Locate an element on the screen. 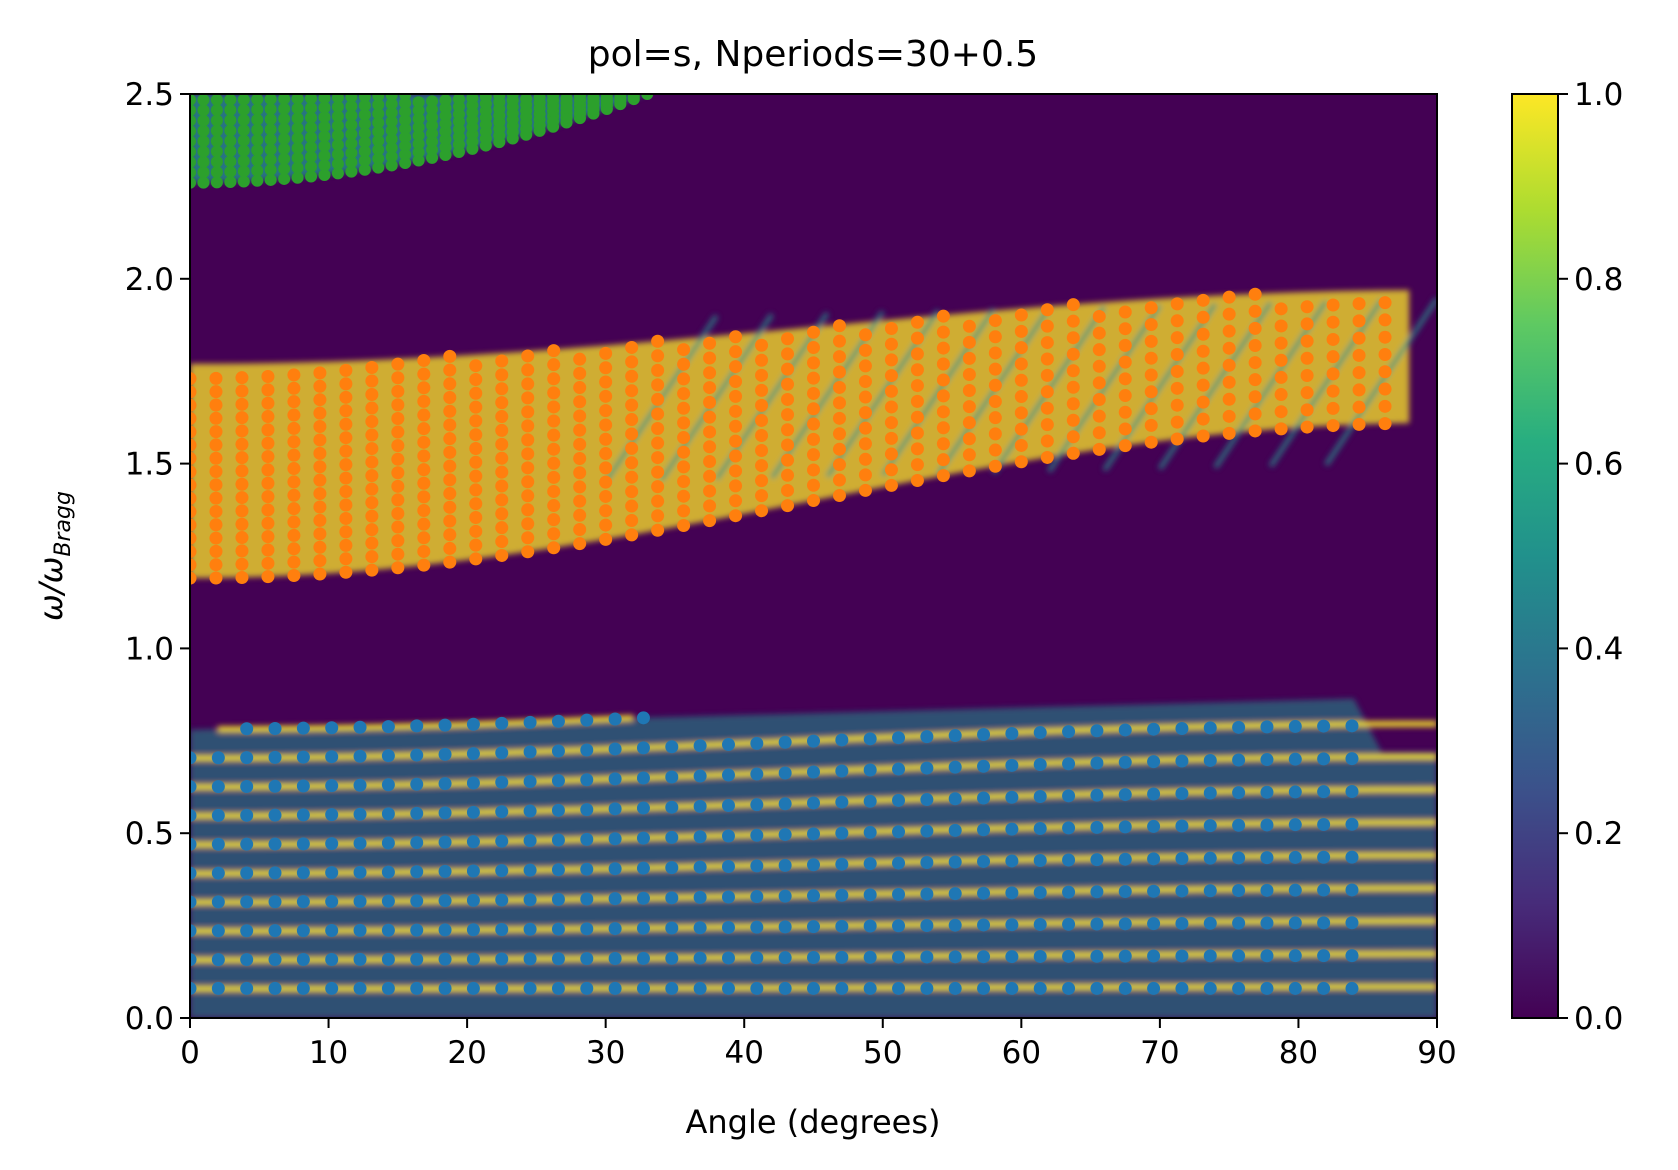 The width and height of the screenshot is (1678, 1170). colorbar-tick-label: 0.8 is located at coordinates (1598, 280).